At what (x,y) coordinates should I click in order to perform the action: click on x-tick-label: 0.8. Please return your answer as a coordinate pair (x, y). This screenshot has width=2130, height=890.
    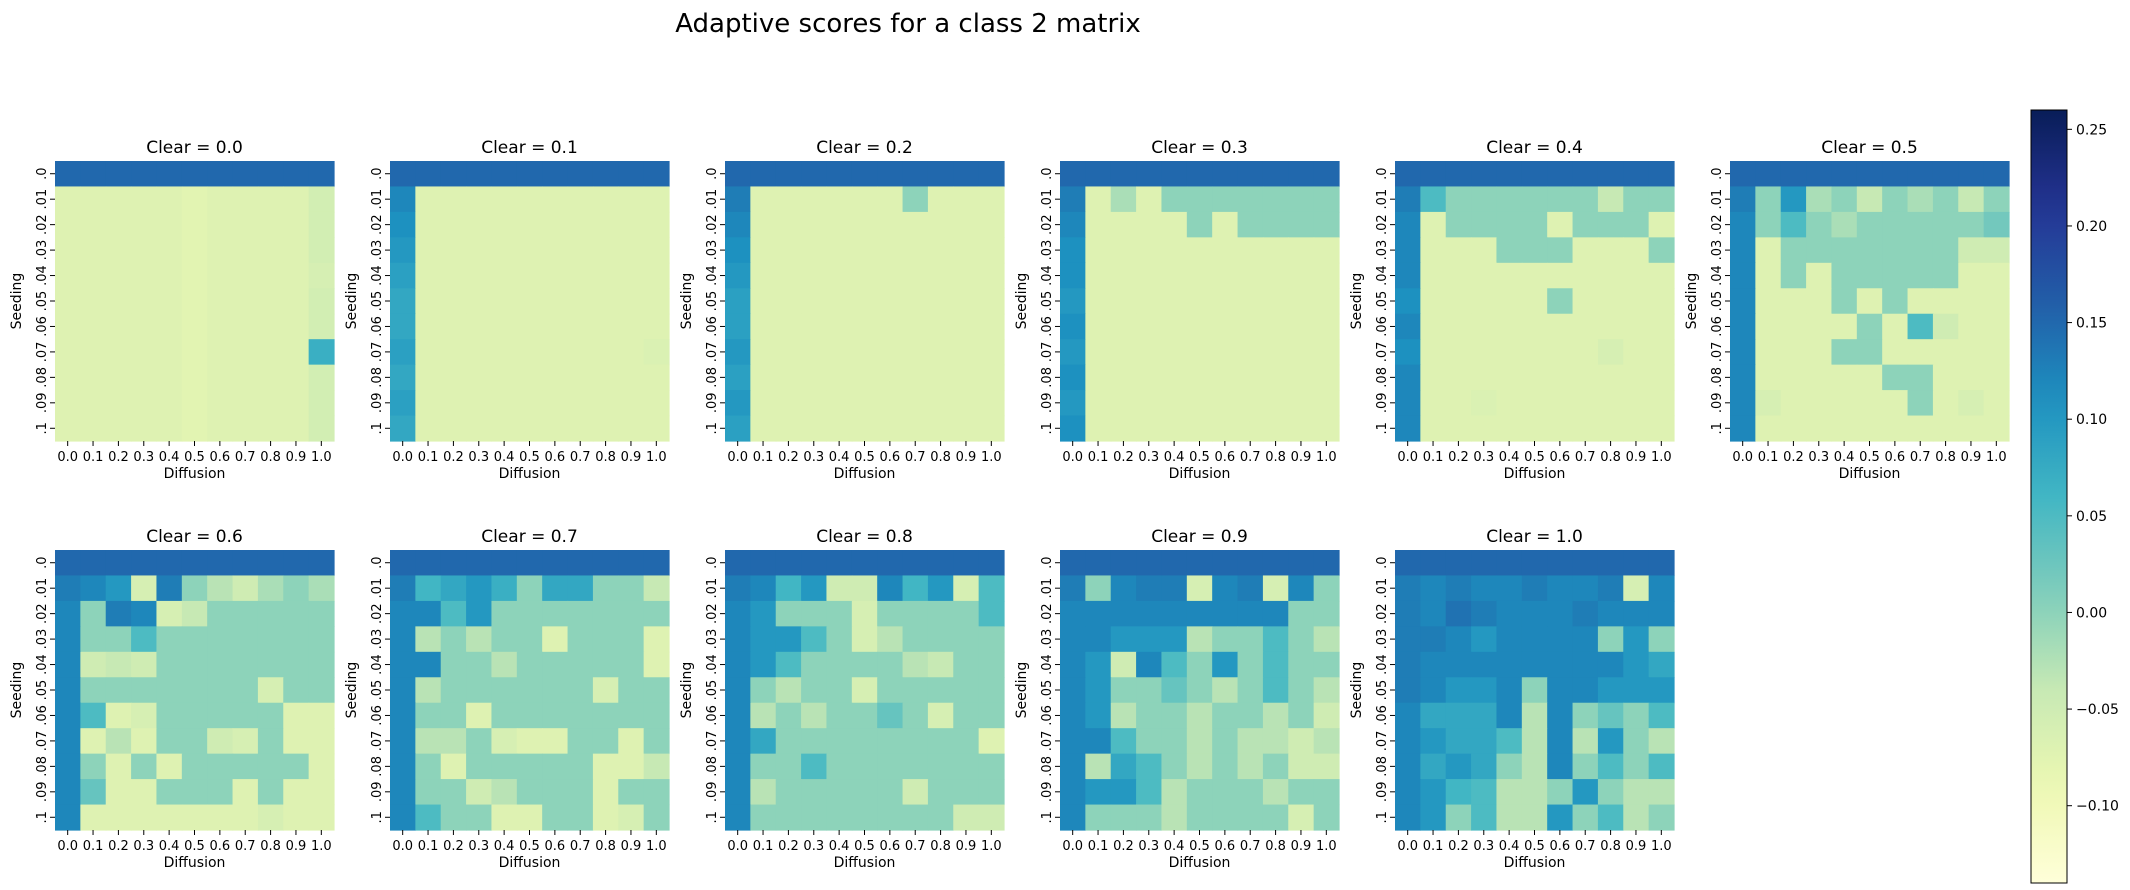
    Looking at the image, I should click on (940, 457).